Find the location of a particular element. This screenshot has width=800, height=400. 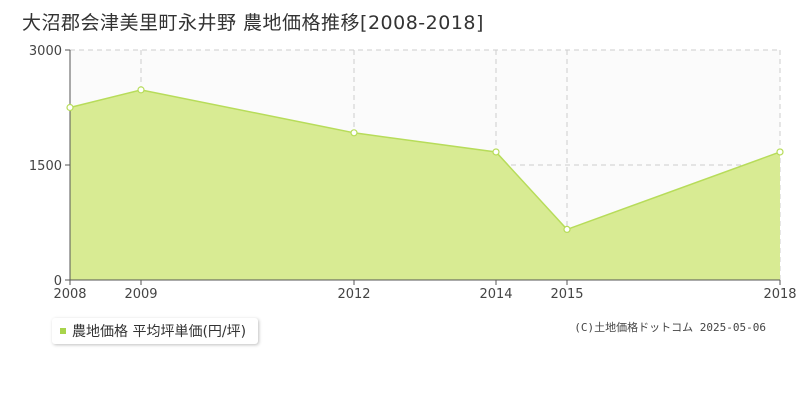

x-tick-label: 2009 is located at coordinates (140, 294).